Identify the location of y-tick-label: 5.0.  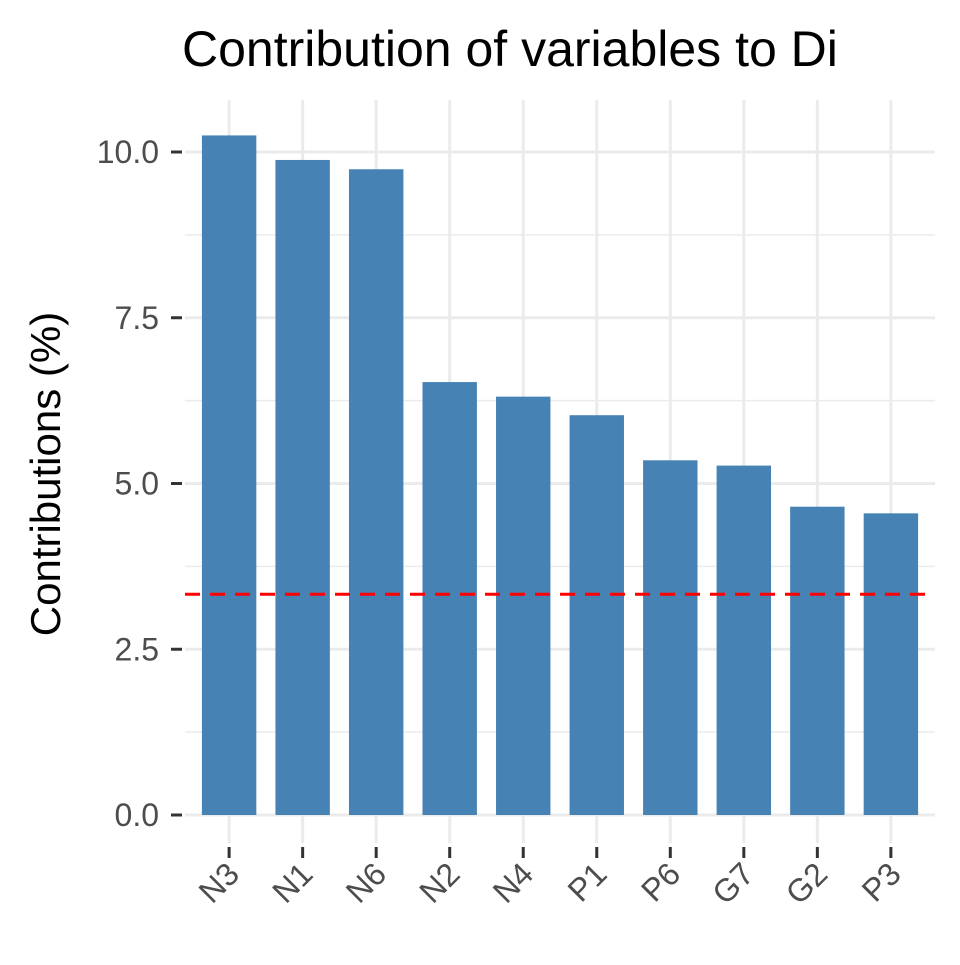
(137, 484).